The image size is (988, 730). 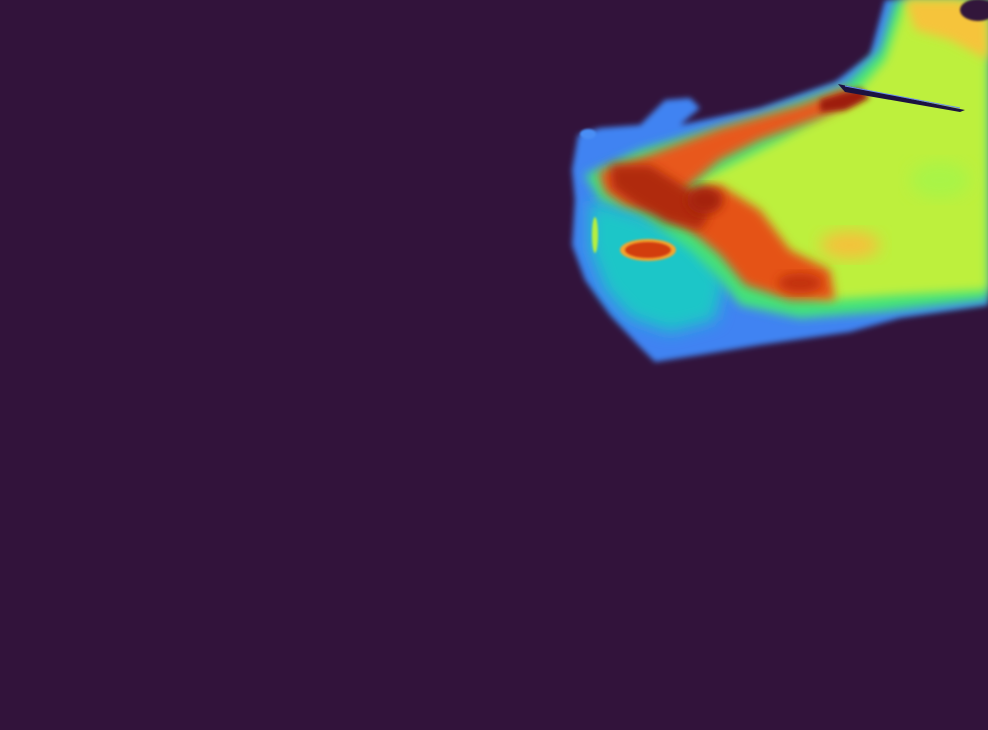 I want to click on red-spot-lower, so click(x=800, y=283).